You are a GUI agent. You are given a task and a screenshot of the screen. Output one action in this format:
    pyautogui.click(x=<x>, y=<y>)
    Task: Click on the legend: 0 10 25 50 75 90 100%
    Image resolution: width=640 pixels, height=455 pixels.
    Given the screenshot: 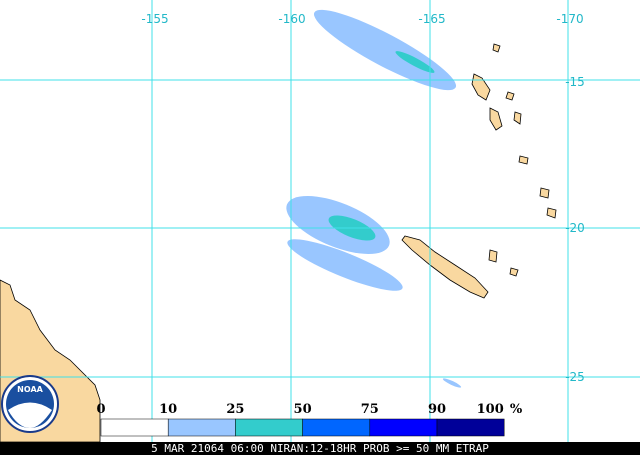 What is the action you would take?
    pyautogui.click(x=309, y=419)
    